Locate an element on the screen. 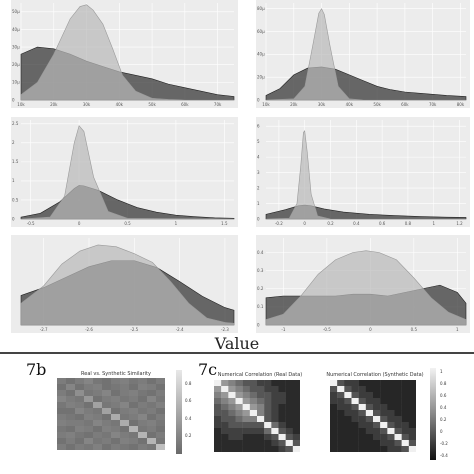 This screenshot has height=474, width=474. x-tick-label: 0 is located at coordinates (304, 223).